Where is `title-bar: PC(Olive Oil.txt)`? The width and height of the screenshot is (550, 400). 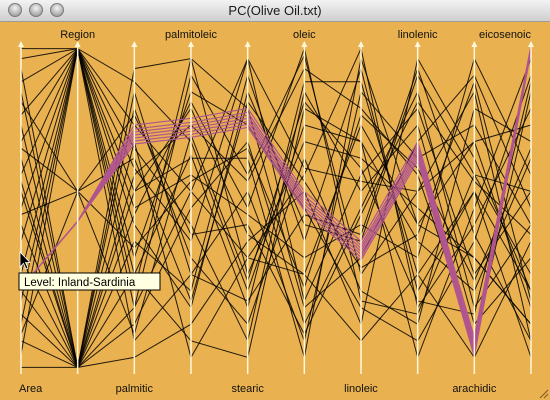
title-bar: PC(Olive Oil.txt) is located at coordinates (275, 11).